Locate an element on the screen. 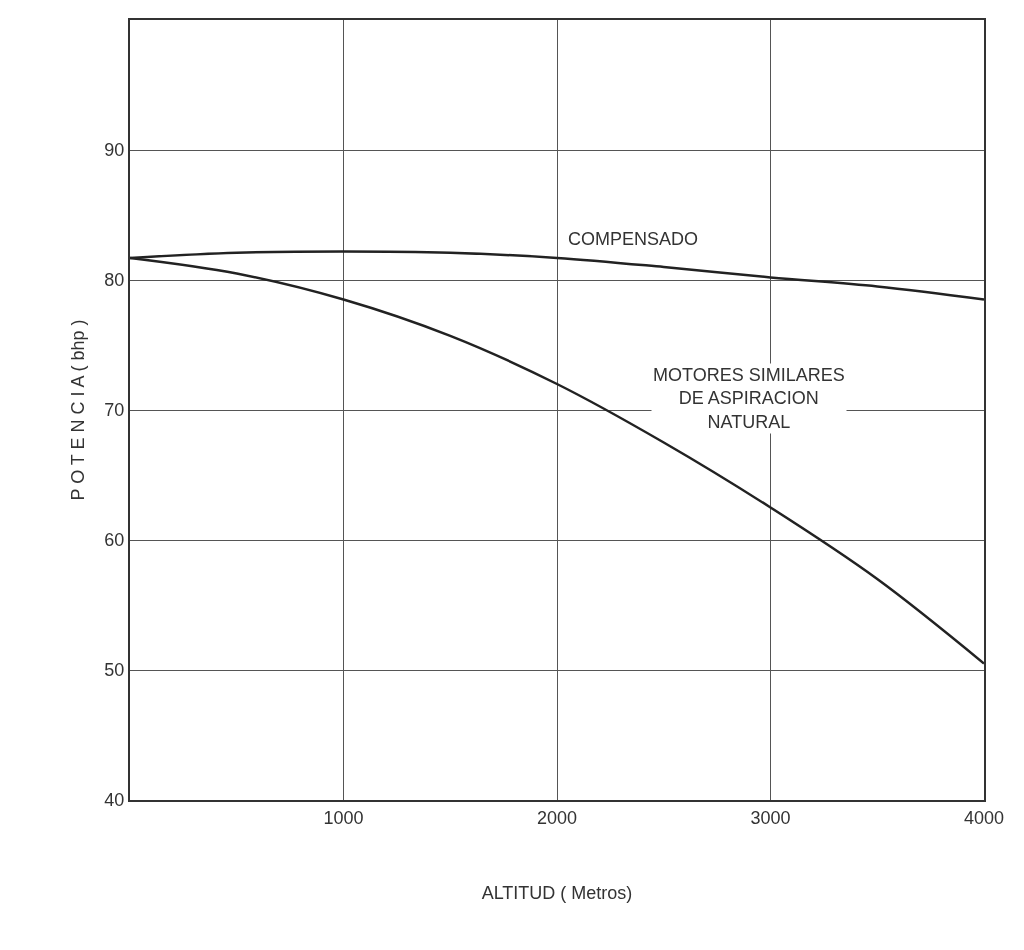 This screenshot has height=950, width=1024. y-axis-title: P O T E N C I A ( bhp ) is located at coordinates (78, 410).